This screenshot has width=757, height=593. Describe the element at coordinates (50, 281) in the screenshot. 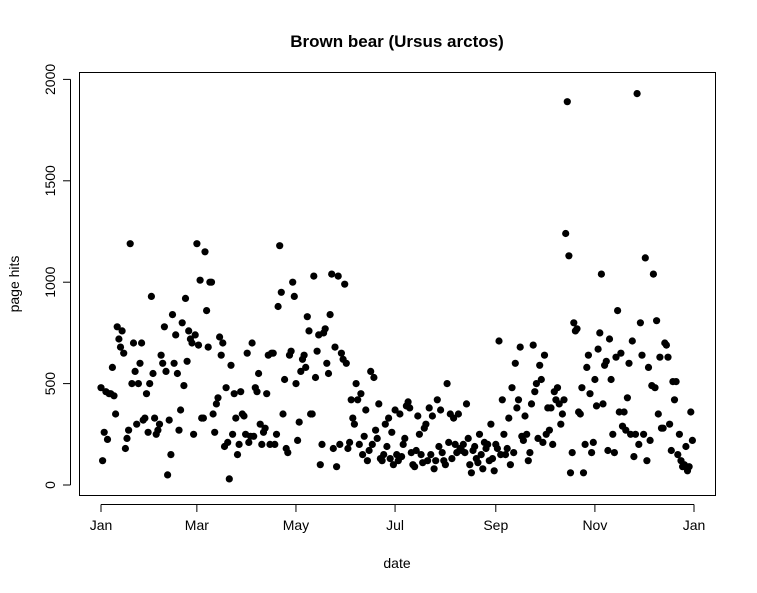

I see `y-tick-label: 1000` at that location.